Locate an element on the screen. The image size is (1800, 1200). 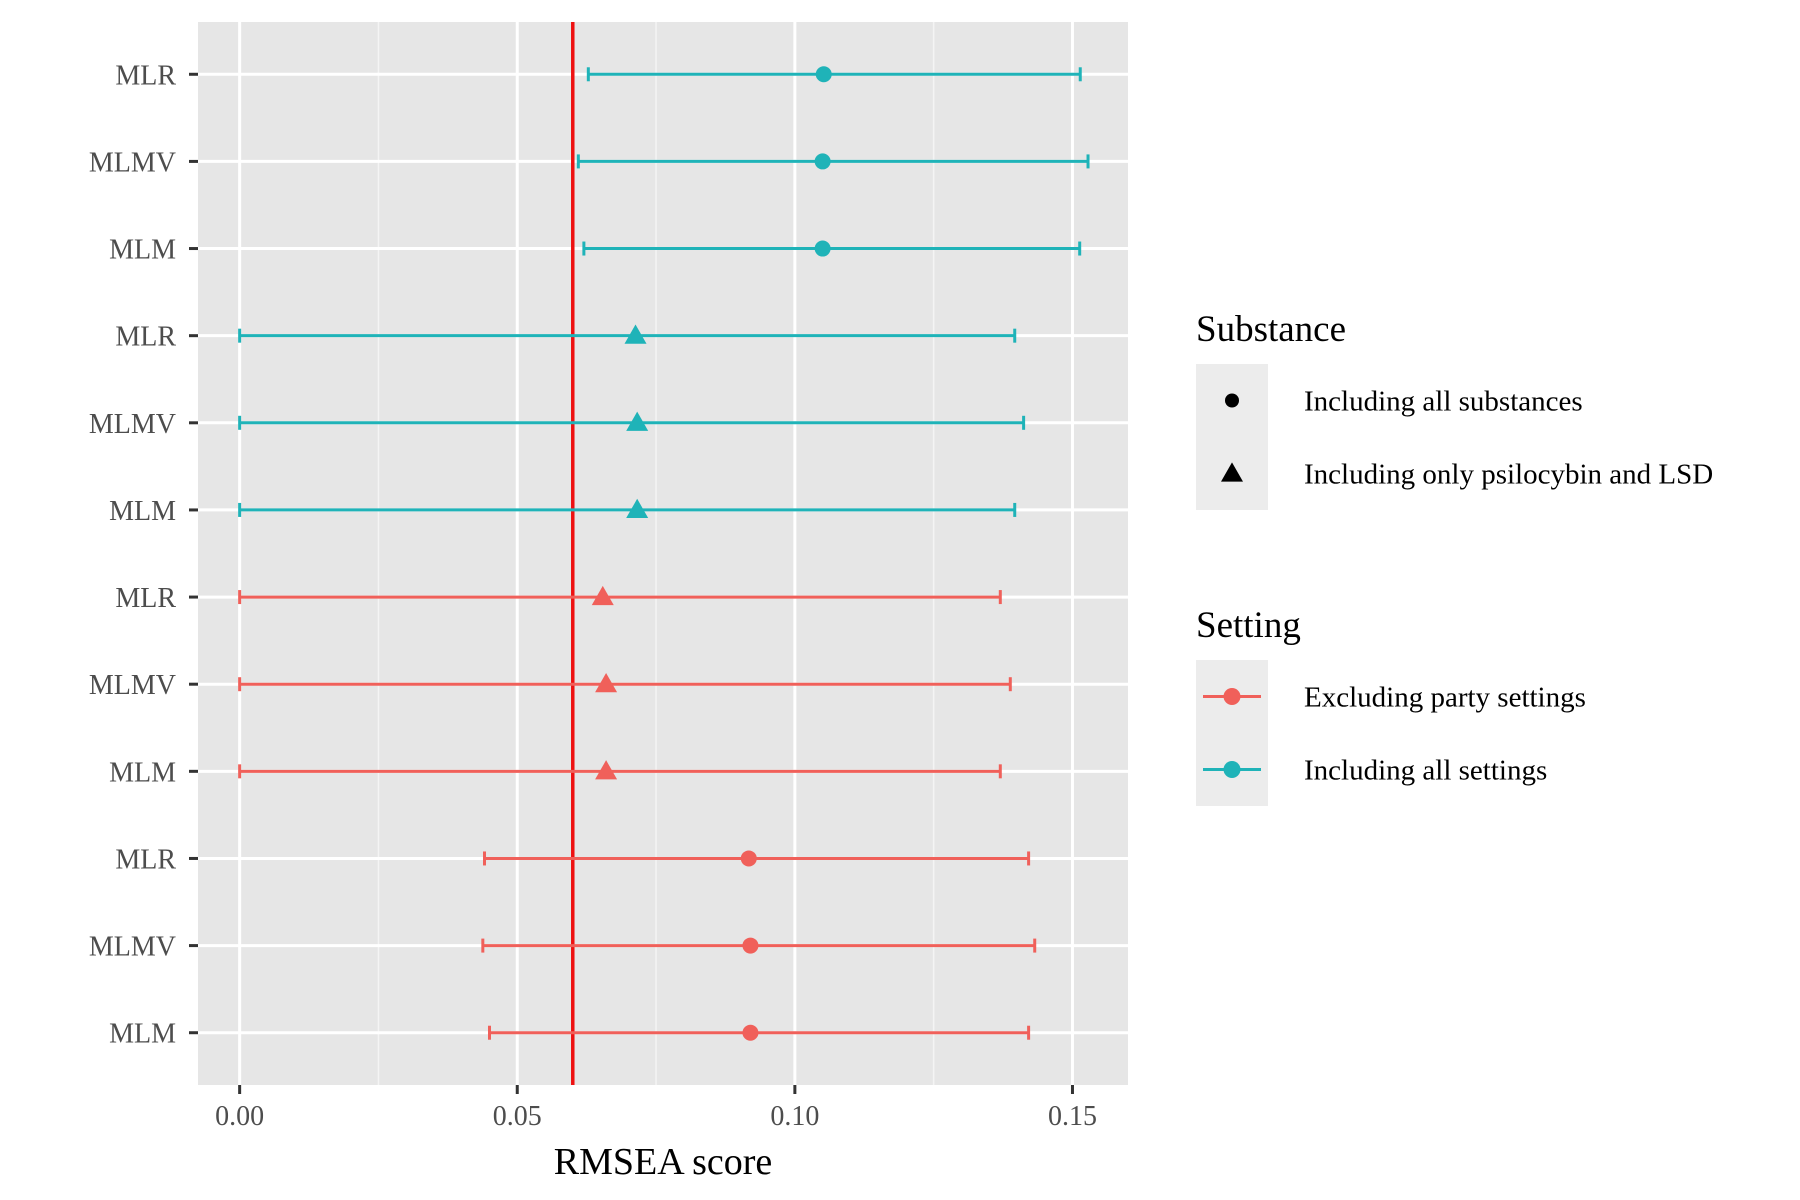
legend-entry-label: Including all substances is located at coordinates (1443, 402).